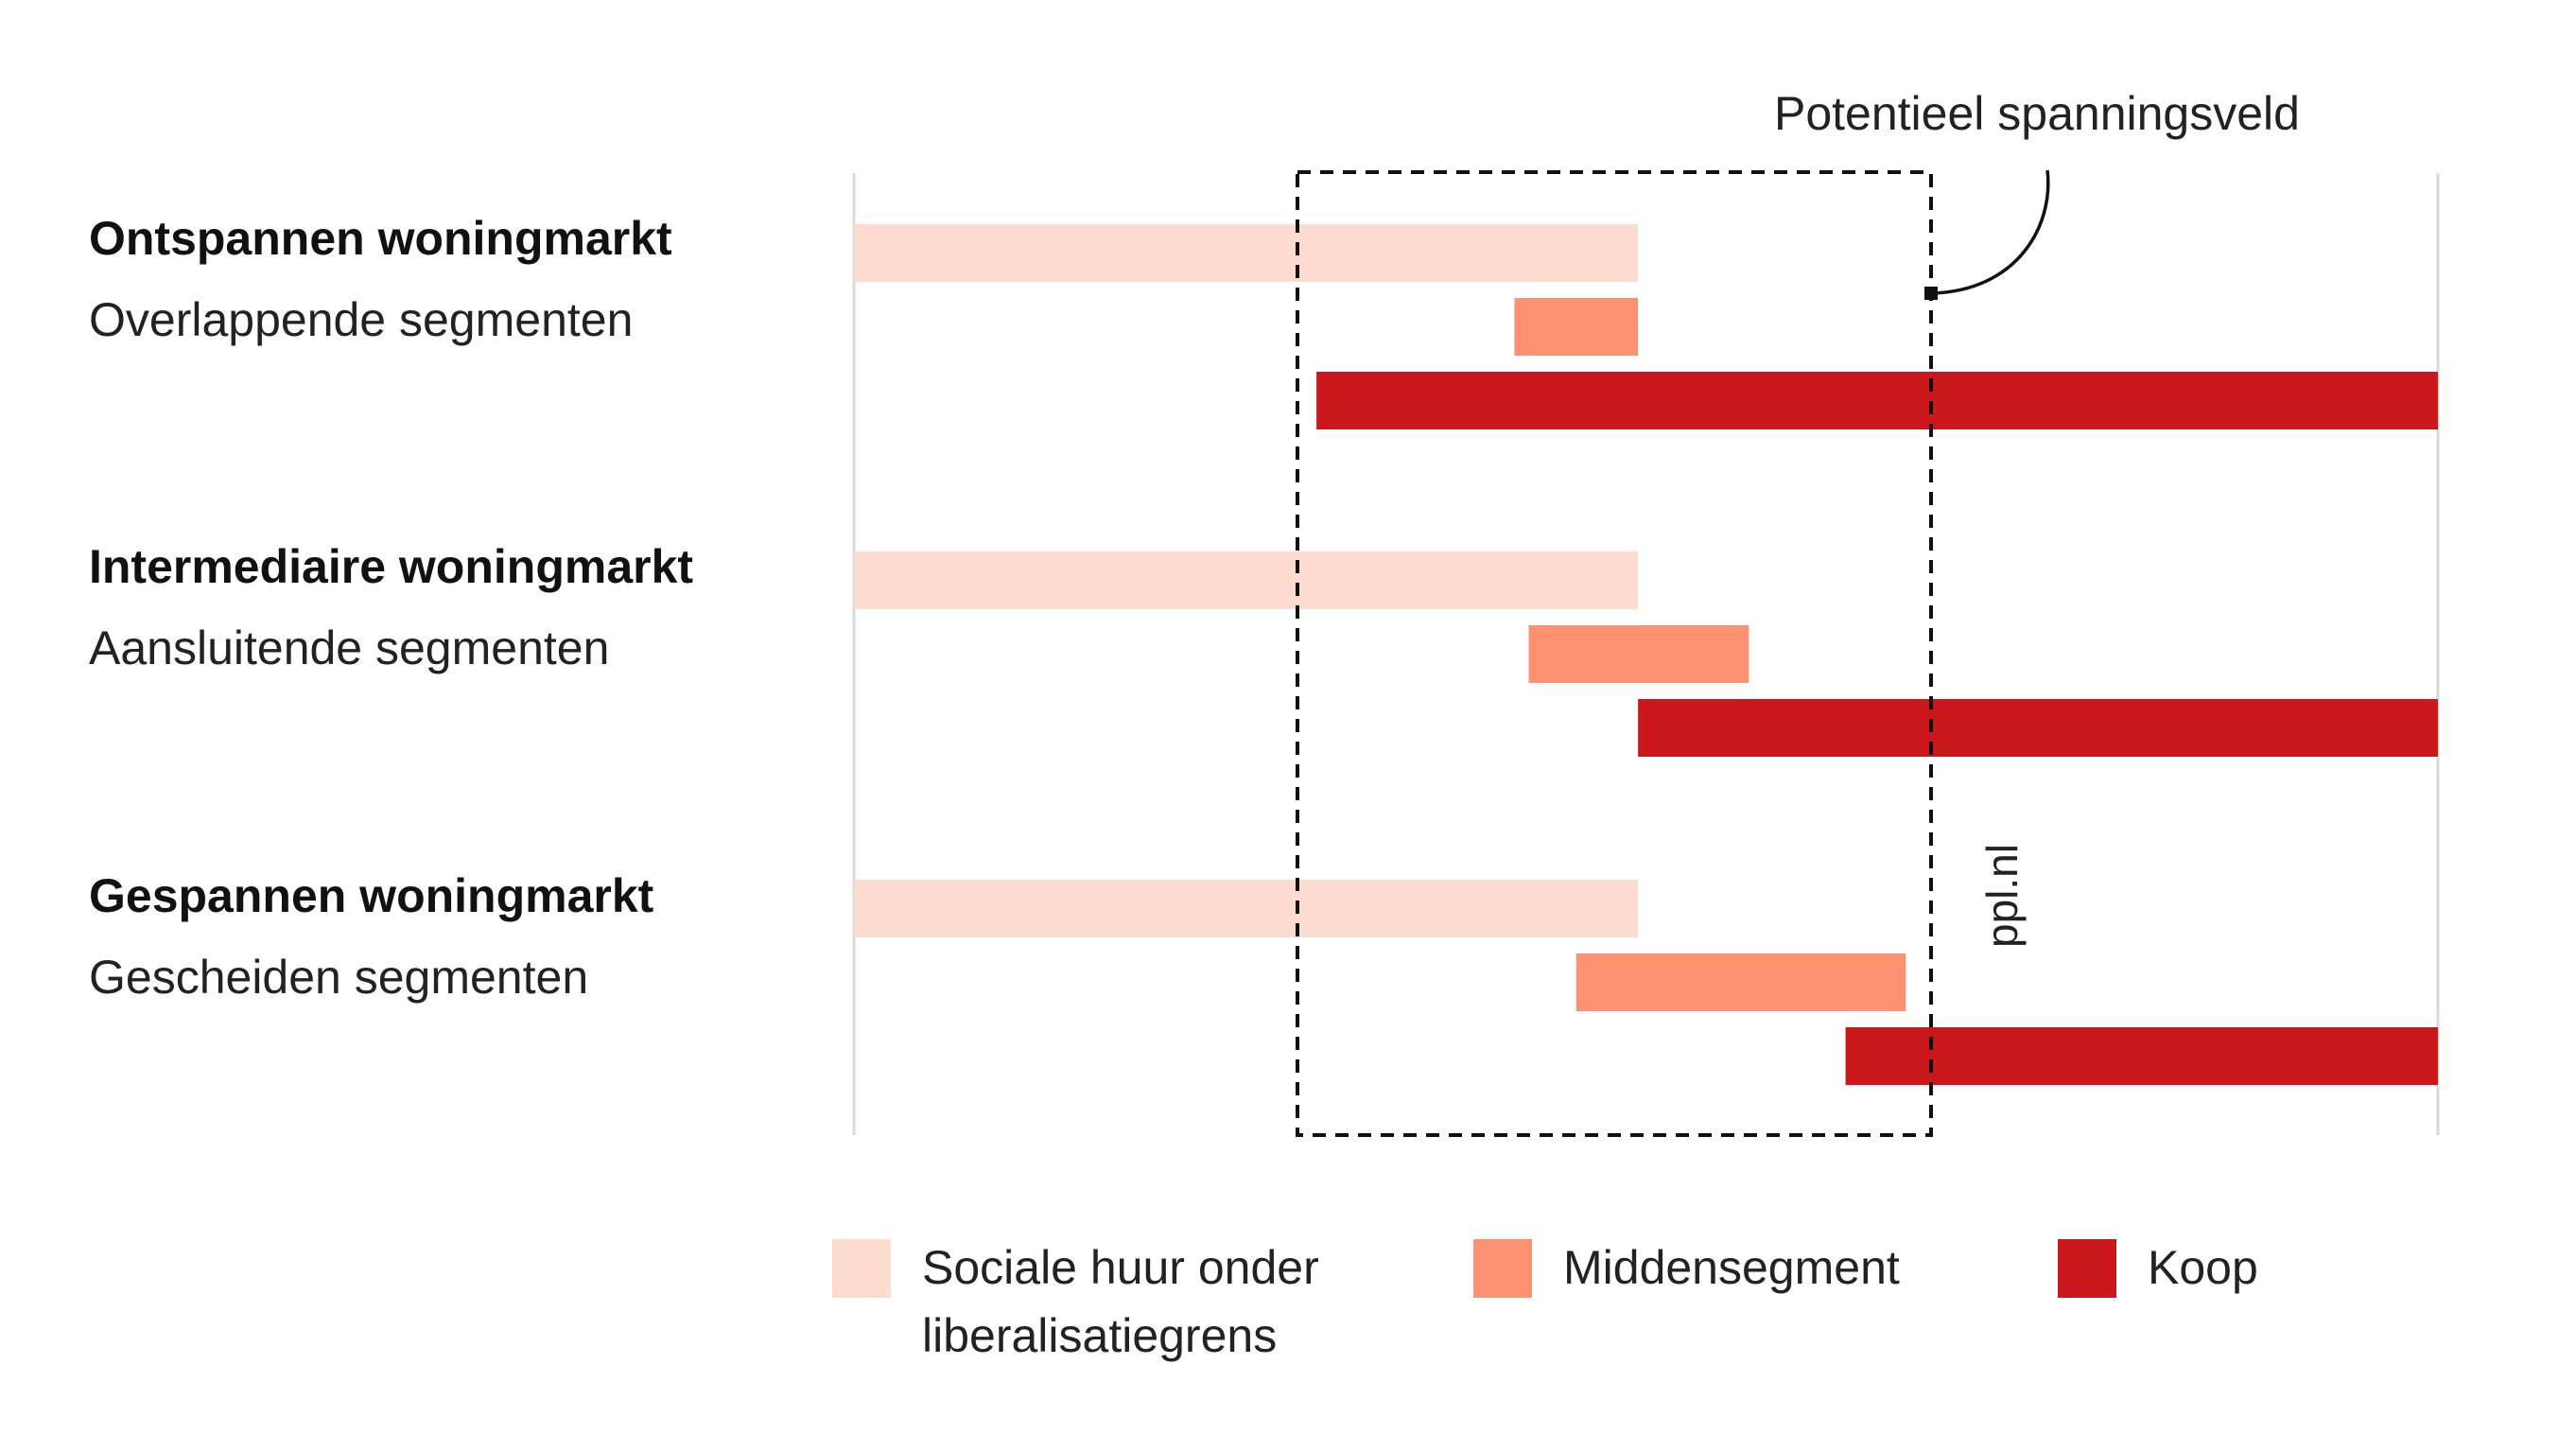  I want to click on legend-item-middensegment: Middensegment, so click(1764, 1270).